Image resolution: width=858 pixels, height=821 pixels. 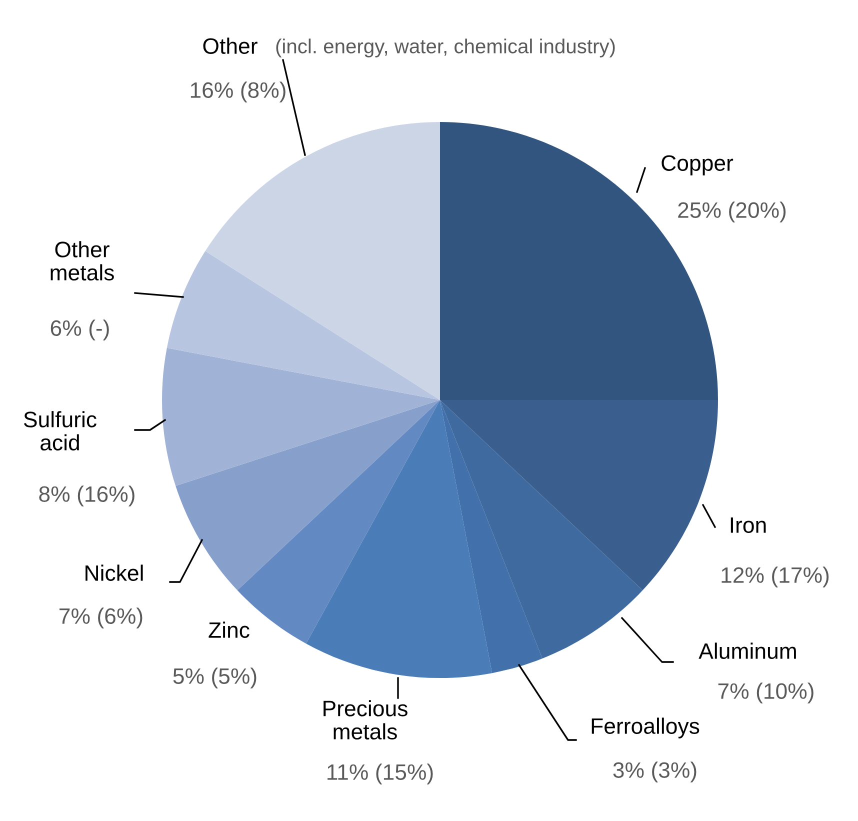 I want to click on slice-label: Precious metals, so click(x=366, y=720).